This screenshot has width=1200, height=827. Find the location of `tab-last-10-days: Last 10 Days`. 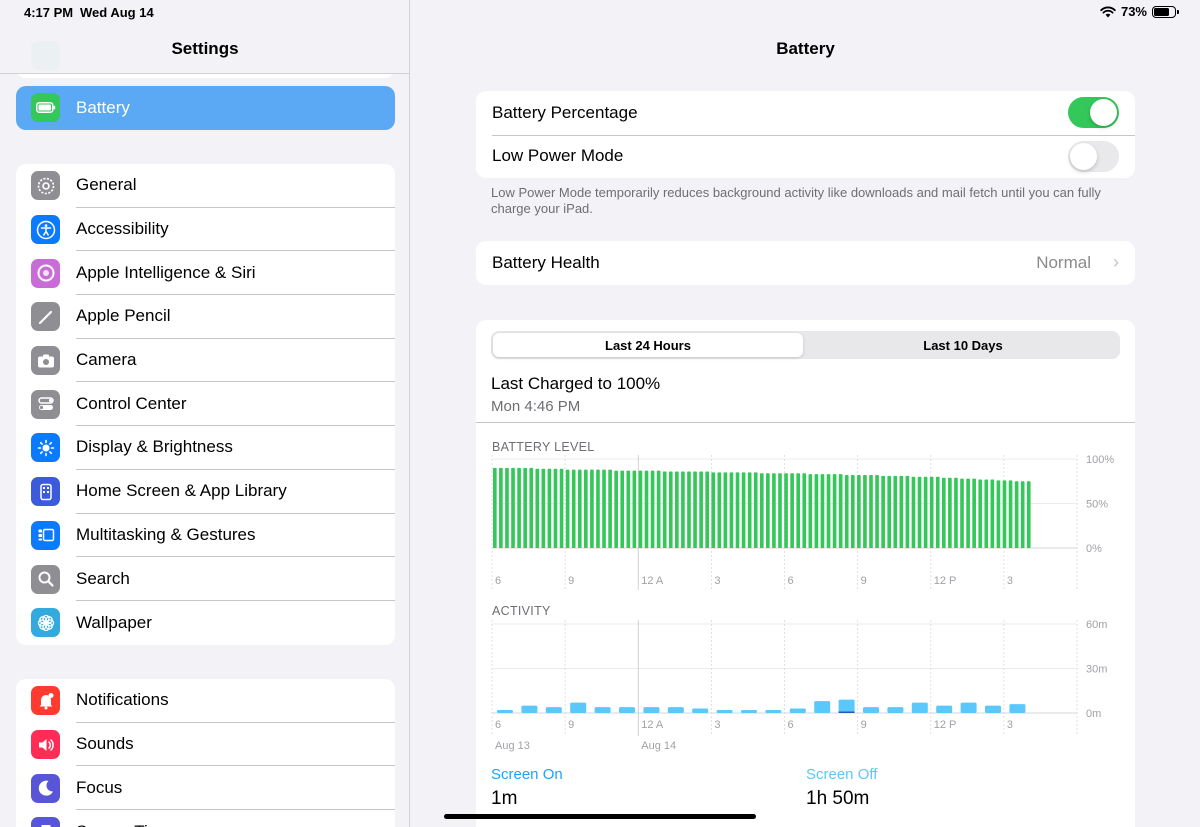

tab-last-10-days: Last 10 Days is located at coordinates (963, 345).